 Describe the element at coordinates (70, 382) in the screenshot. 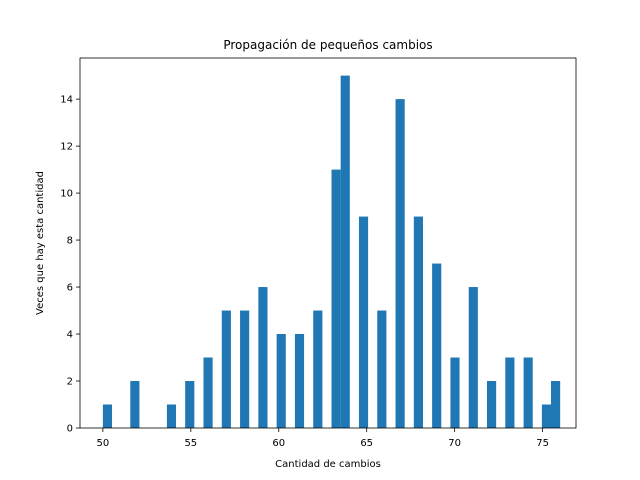

I see `y-tick-label-1: 2` at that location.